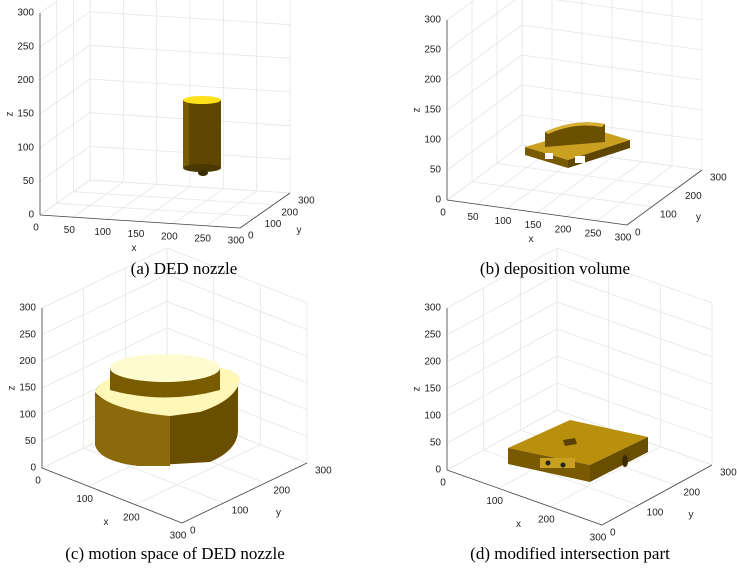 This screenshot has width=737, height=573. I want to click on caption: (b) deposition volume, so click(555, 268).